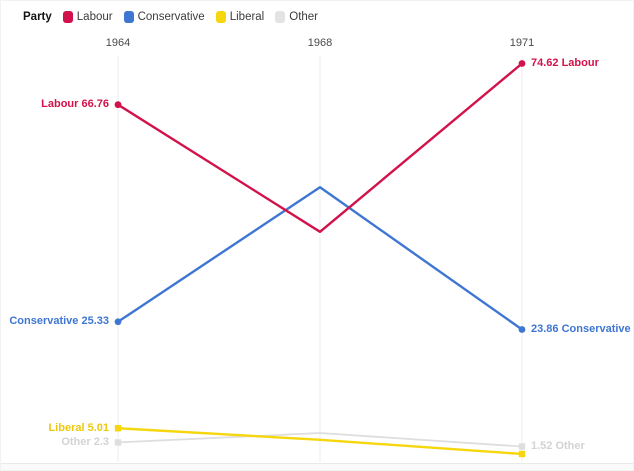 This screenshot has height=471, width=634. Describe the element at coordinates (220, 17) in the screenshot. I see `legend-swatch-liberal-icon` at that location.